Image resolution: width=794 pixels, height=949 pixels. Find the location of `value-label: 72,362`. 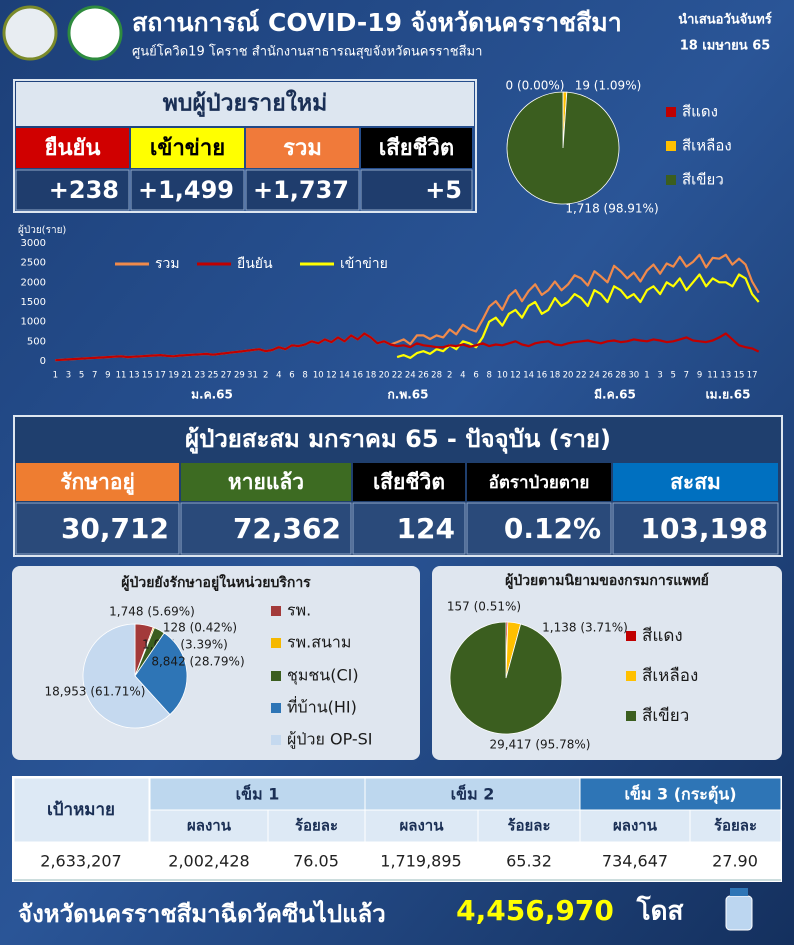

value-label: 72,362 is located at coordinates (287, 528).